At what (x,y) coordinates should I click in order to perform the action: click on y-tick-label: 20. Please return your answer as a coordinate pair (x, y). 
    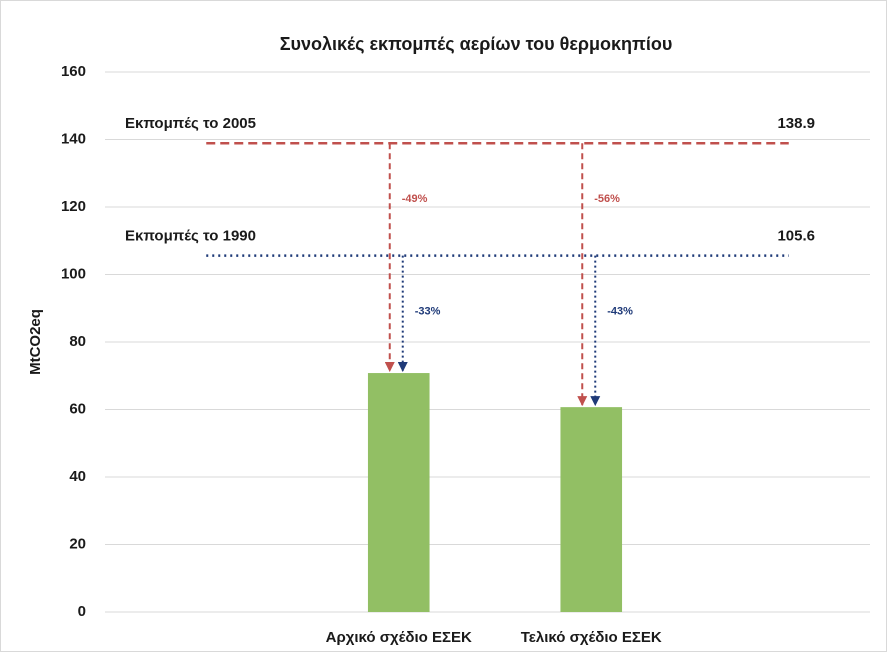
    Looking at the image, I should click on (77, 543).